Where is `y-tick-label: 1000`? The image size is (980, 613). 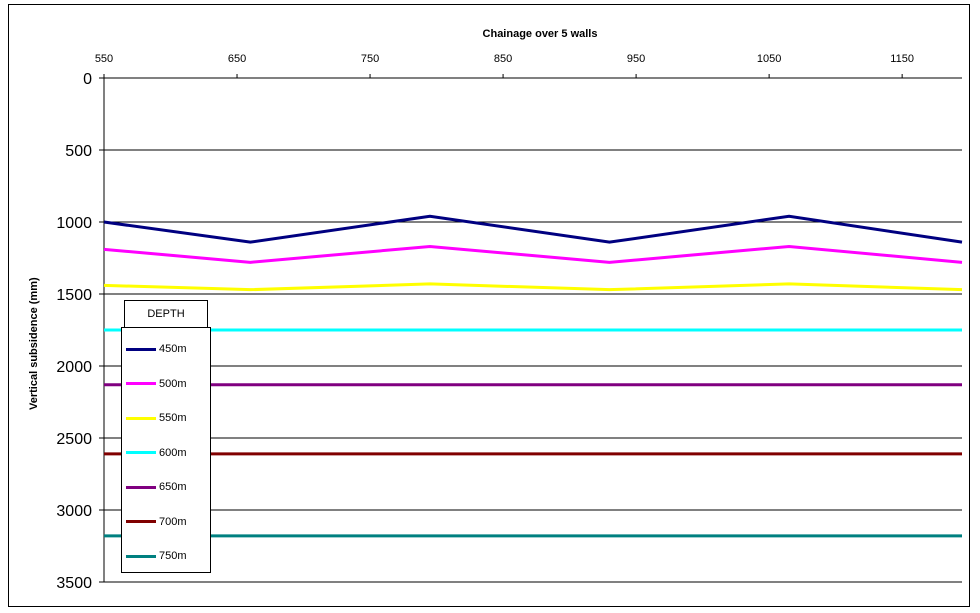 y-tick-label: 1000 is located at coordinates (74, 223).